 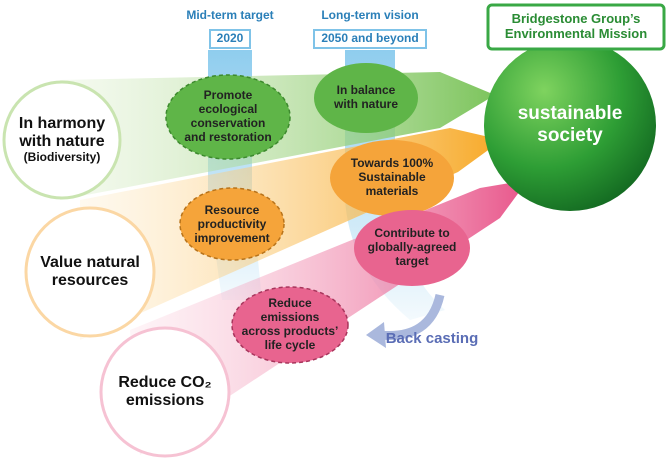 I want to click on pillar-title: Reduce CO₂ emissions, so click(x=165, y=391).